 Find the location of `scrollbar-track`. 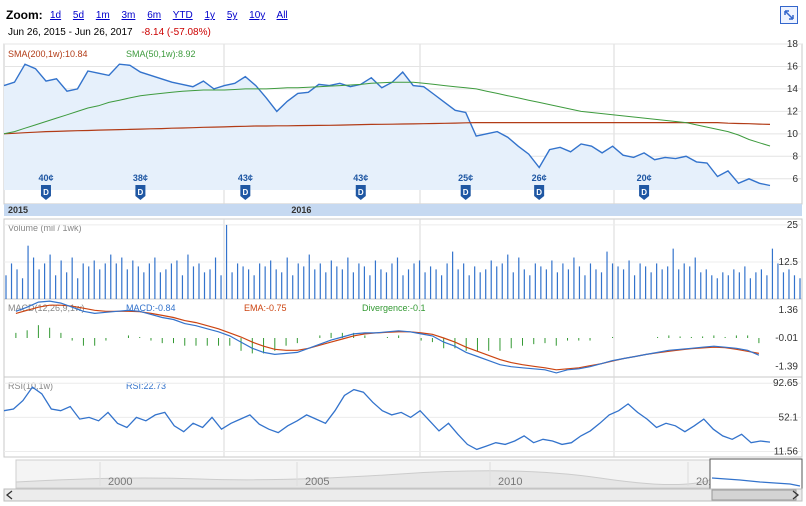

scrollbar-track is located at coordinates (403, 495).